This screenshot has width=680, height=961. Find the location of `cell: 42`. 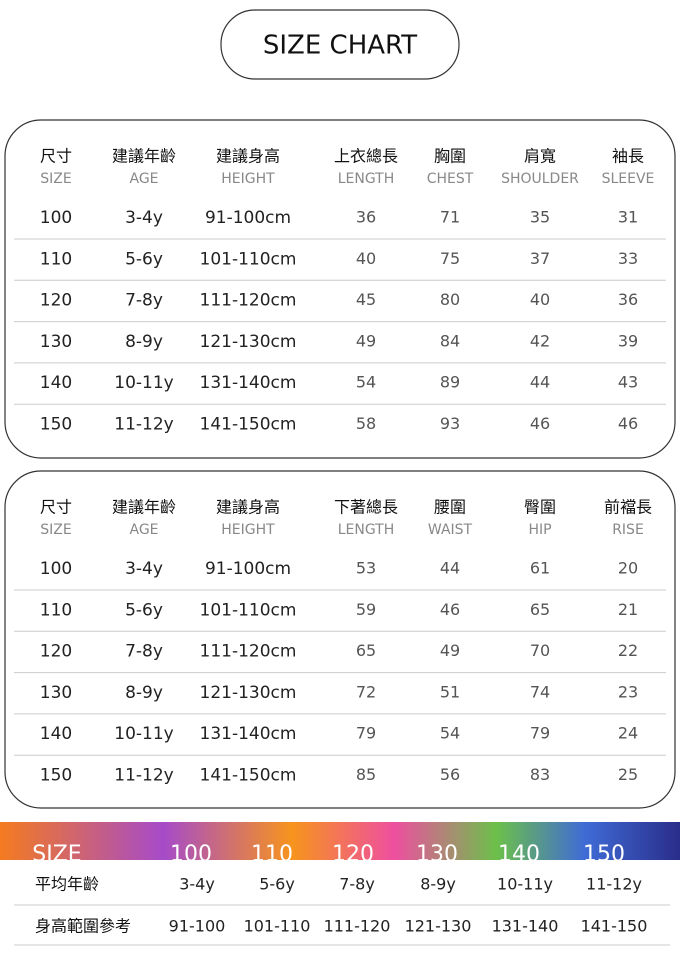

cell: 42 is located at coordinates (540, 340).